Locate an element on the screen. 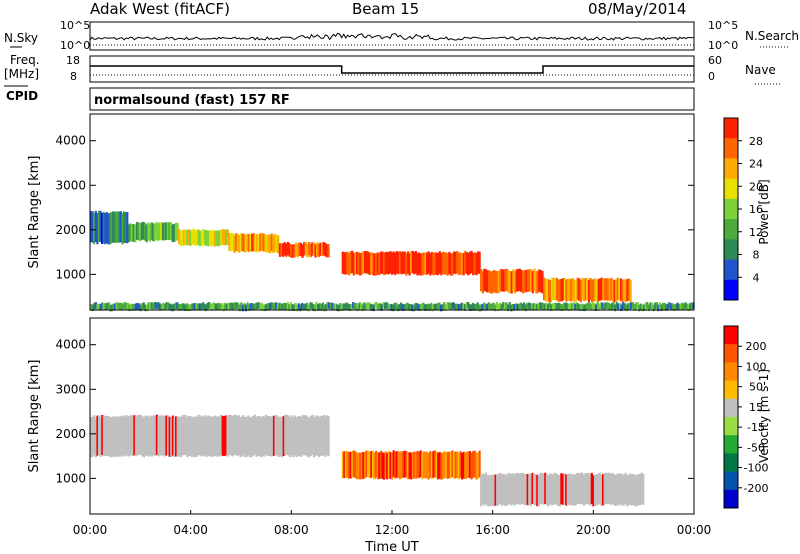  velocity-panel is located at coordinates (367, 460).